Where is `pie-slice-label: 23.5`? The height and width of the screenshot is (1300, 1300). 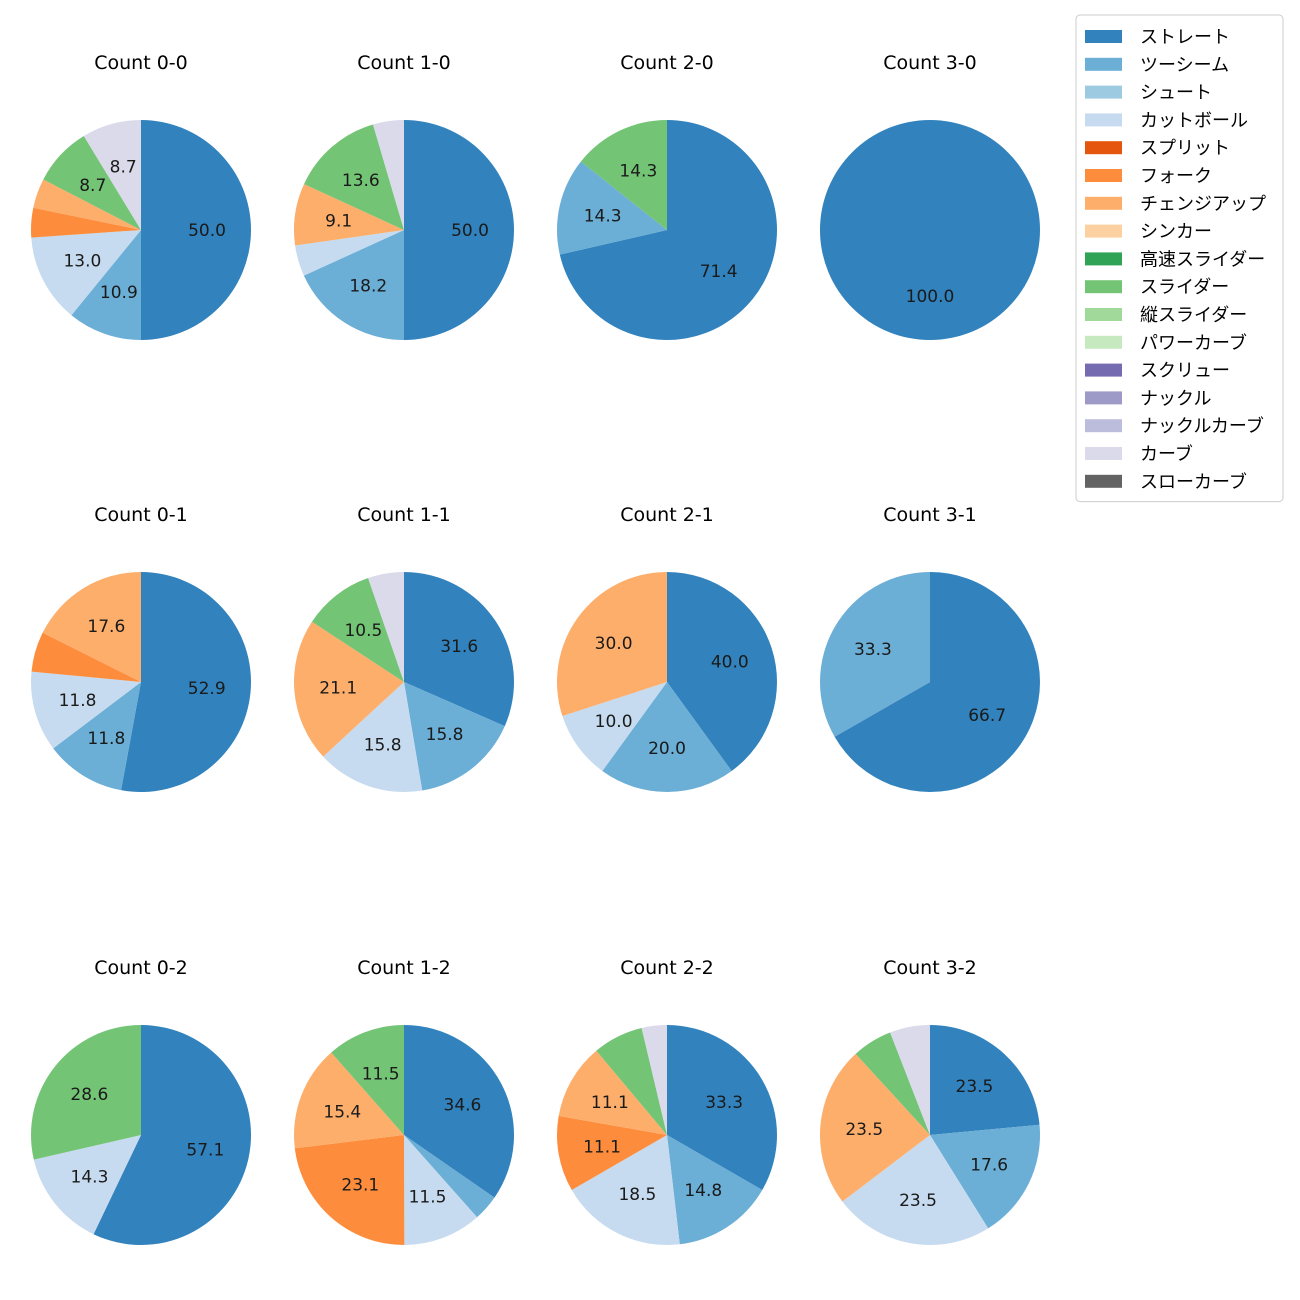
pie-slice-label: 23.5 is located at coordinates (975, 1087).